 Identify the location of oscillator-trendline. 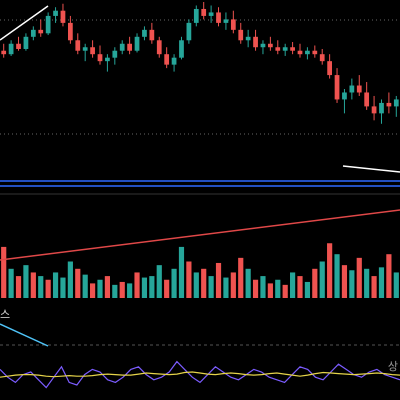
(24, 335).